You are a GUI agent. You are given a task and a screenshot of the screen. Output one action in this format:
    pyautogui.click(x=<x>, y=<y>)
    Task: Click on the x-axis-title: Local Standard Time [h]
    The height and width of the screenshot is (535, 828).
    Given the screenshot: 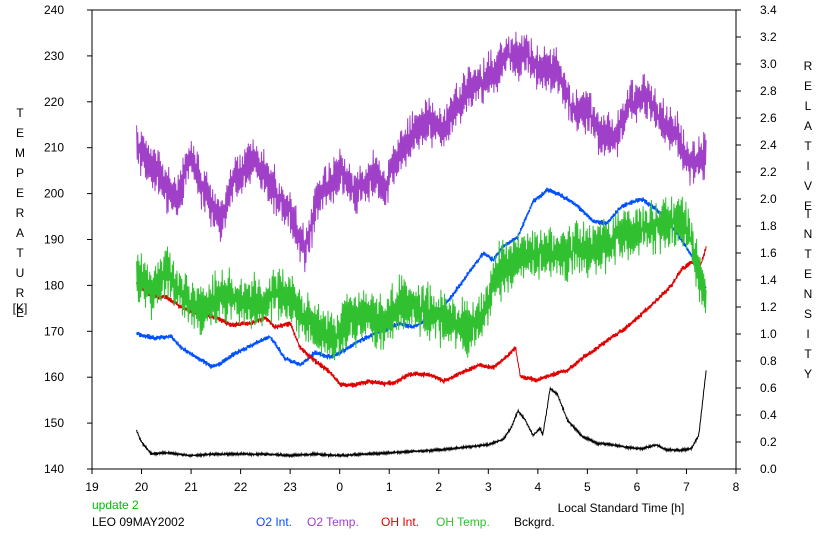 What is the action you would take?
    pyautogui.click(x=621, y=508)
    